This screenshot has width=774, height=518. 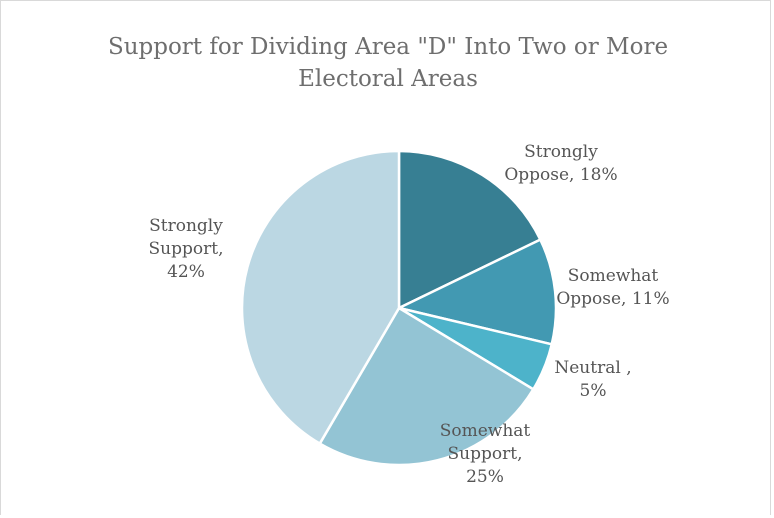 I want to click on pie-label-somewhat-support: Somewhat Support, 25%, so click(x=485, y=454).